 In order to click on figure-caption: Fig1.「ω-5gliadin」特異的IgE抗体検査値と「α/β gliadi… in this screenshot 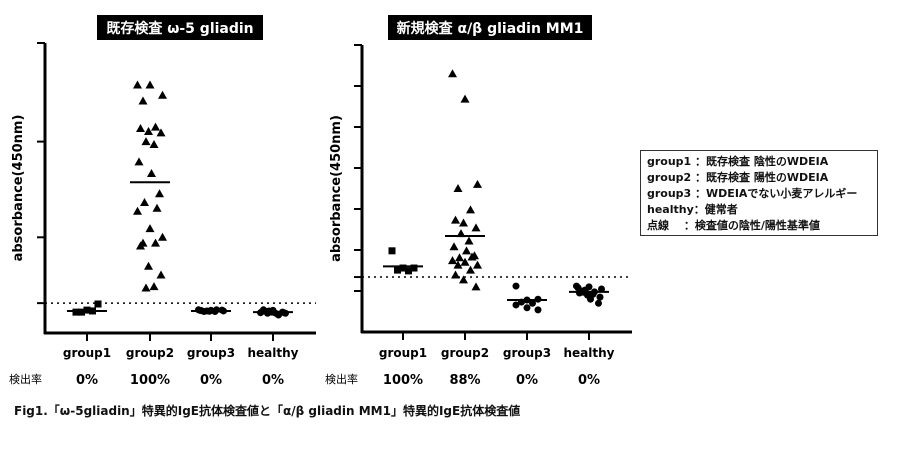, I will do `click(267, 411)`.